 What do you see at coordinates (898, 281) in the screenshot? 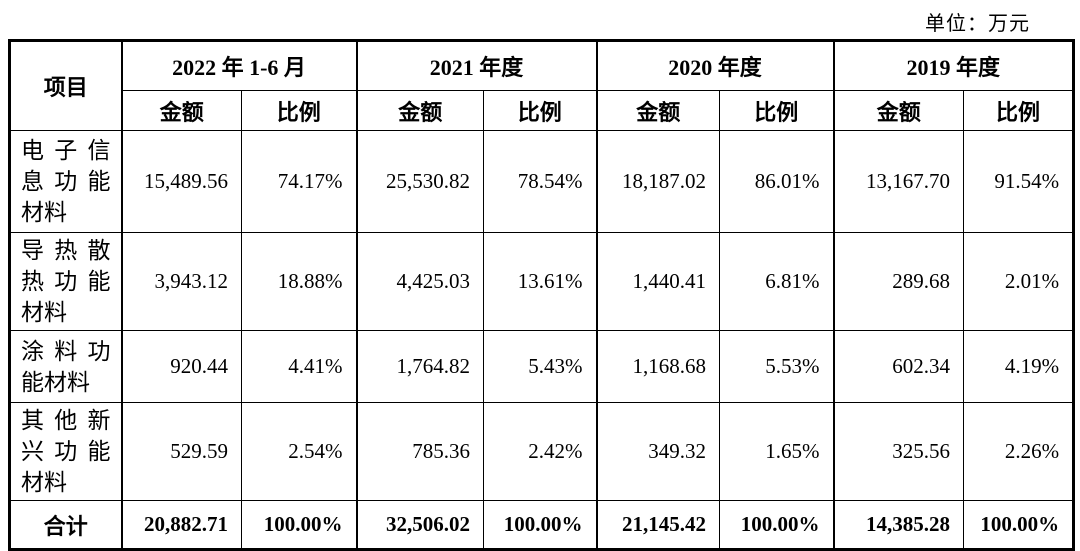
I see `amount-cell: 289.68` at bounding box center [898, 281].